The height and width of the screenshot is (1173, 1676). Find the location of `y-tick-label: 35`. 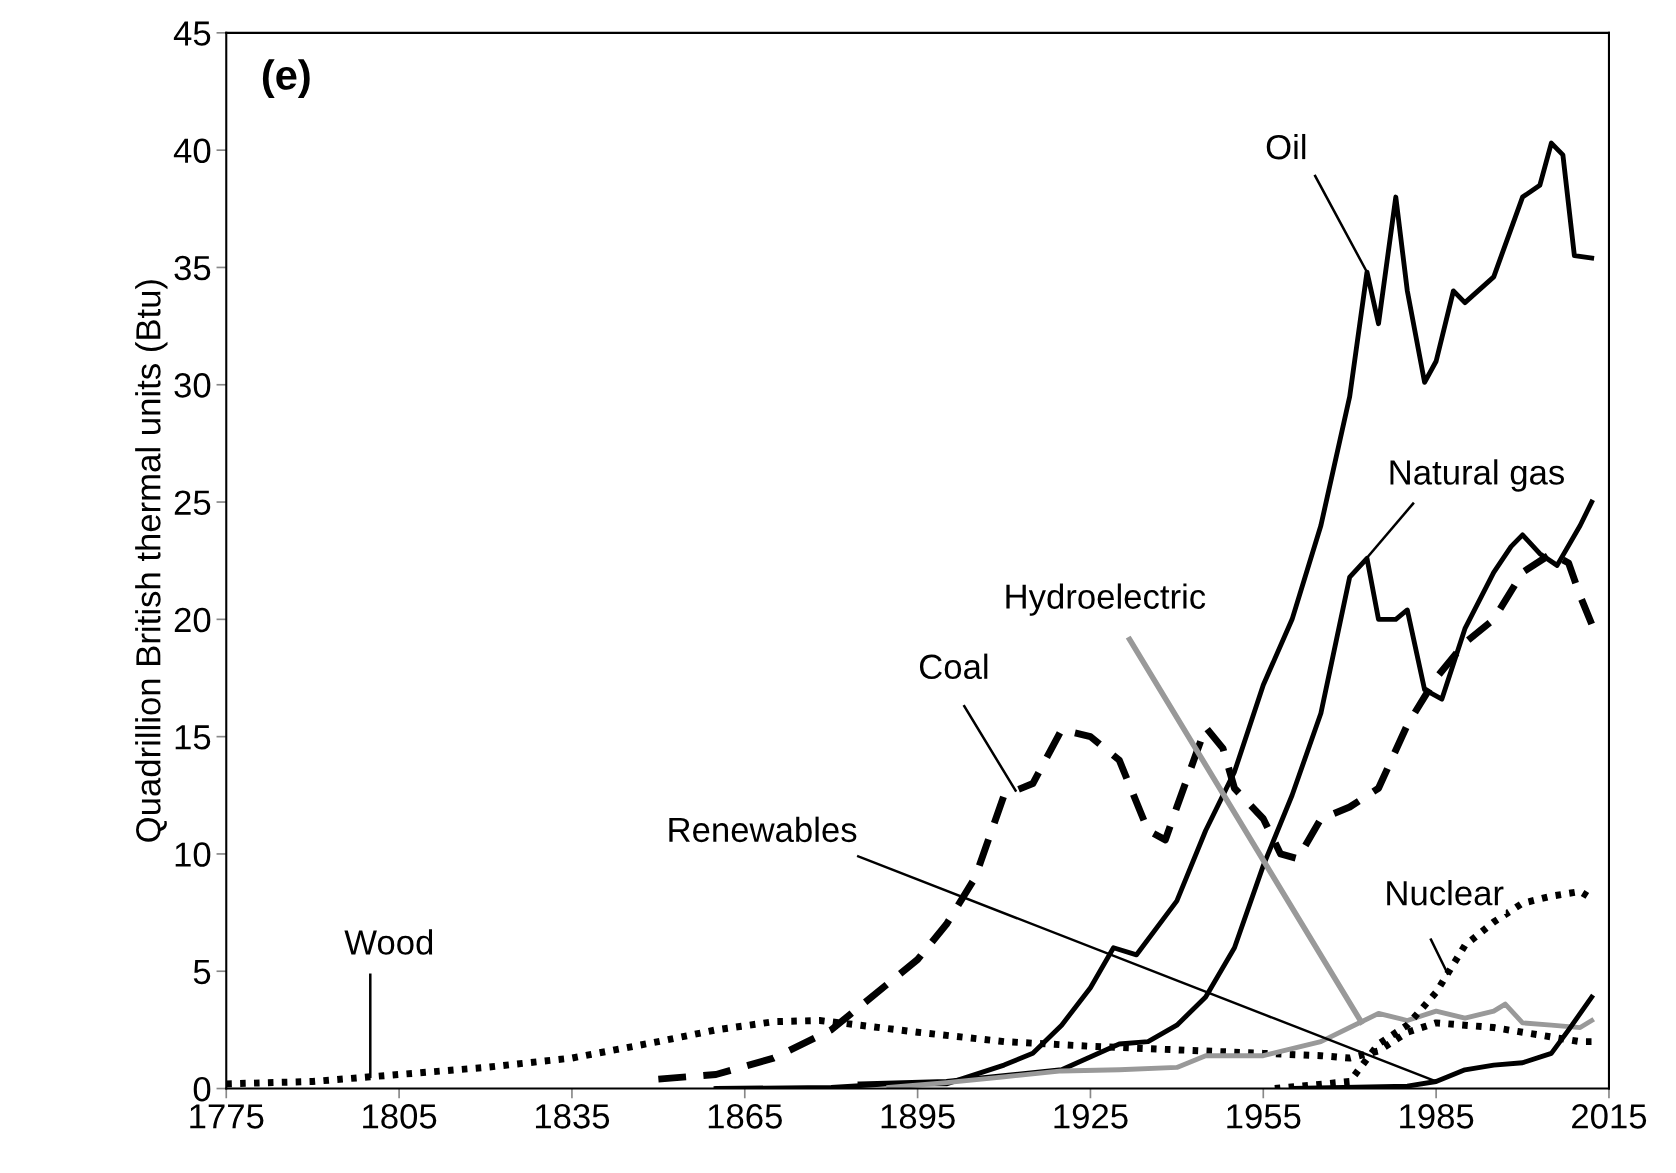

y-tick-label: 35 is located at coordinates (192, 268).